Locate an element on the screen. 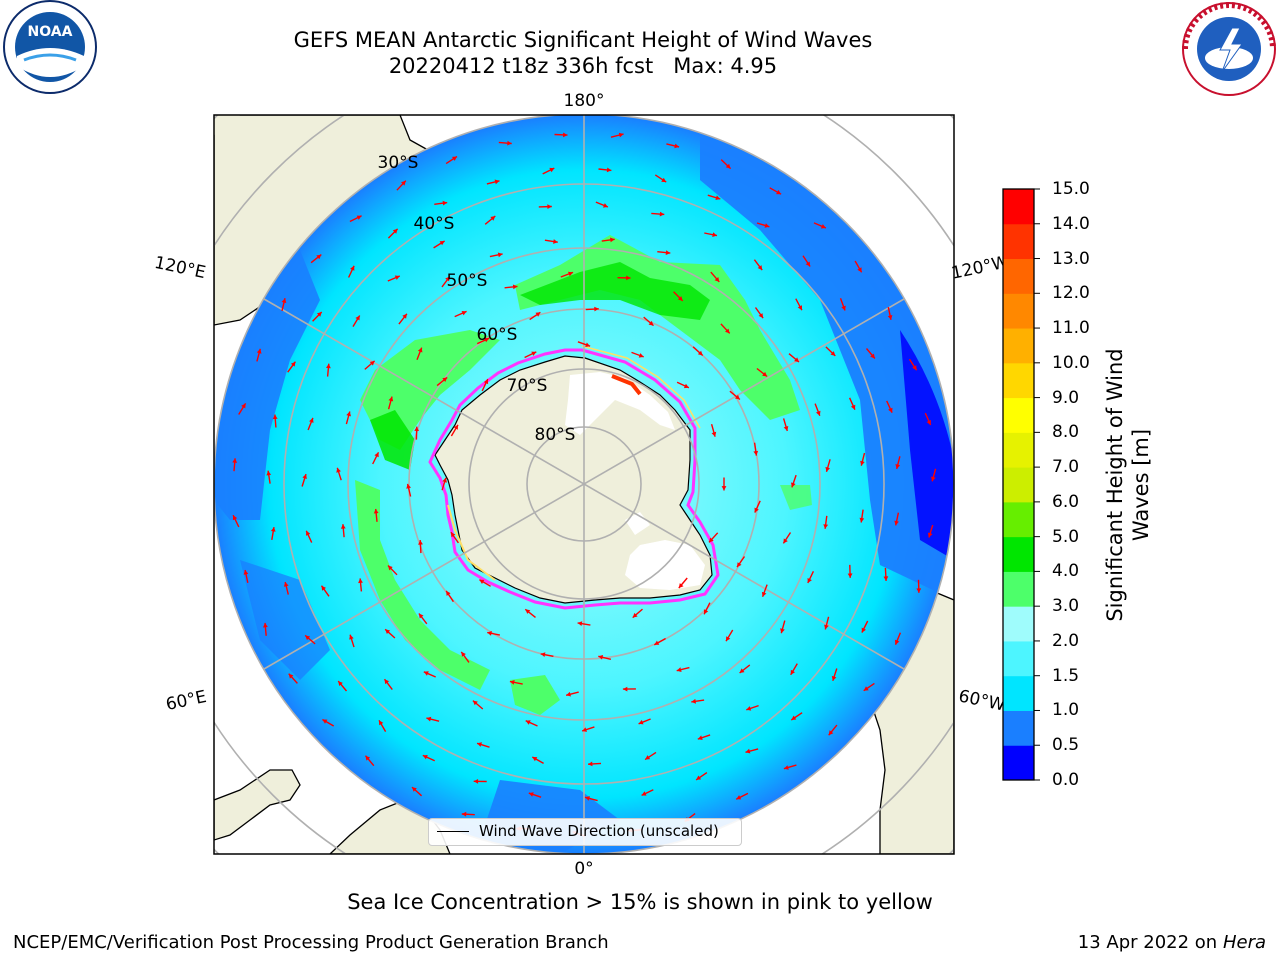 The width and height of the screenshot is (1280, 960). lat-label-30s: 30°S is located at coordinates (398, 163).